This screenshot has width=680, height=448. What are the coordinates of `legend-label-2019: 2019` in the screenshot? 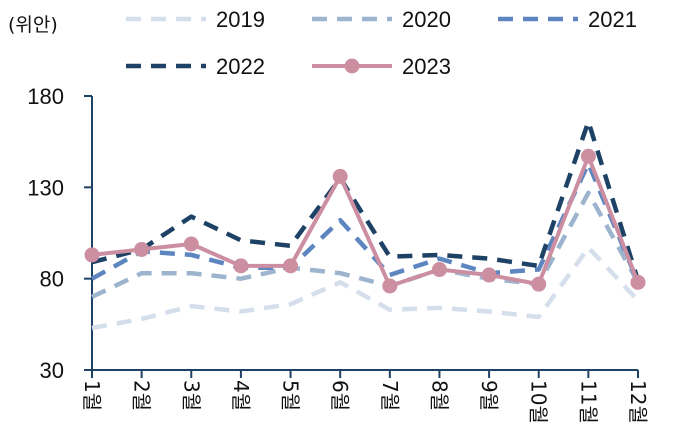 It's located at (240, 19).